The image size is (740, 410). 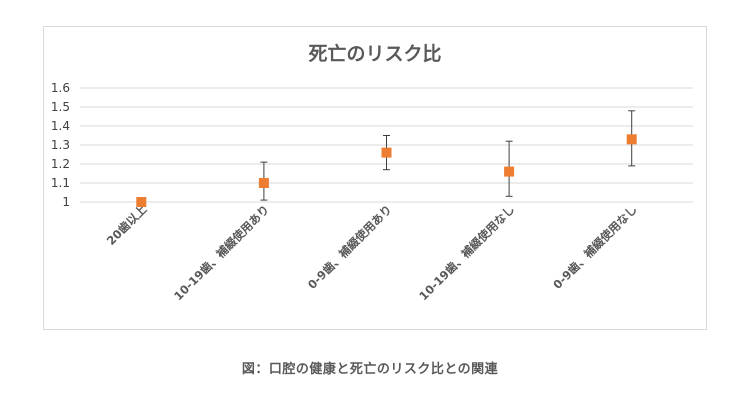 What do you see at coordinates (221, 252) in the screenshot?
I see `x-tick-label: 10-19歯、補綴使用あり` at bounding box center [221, 252].